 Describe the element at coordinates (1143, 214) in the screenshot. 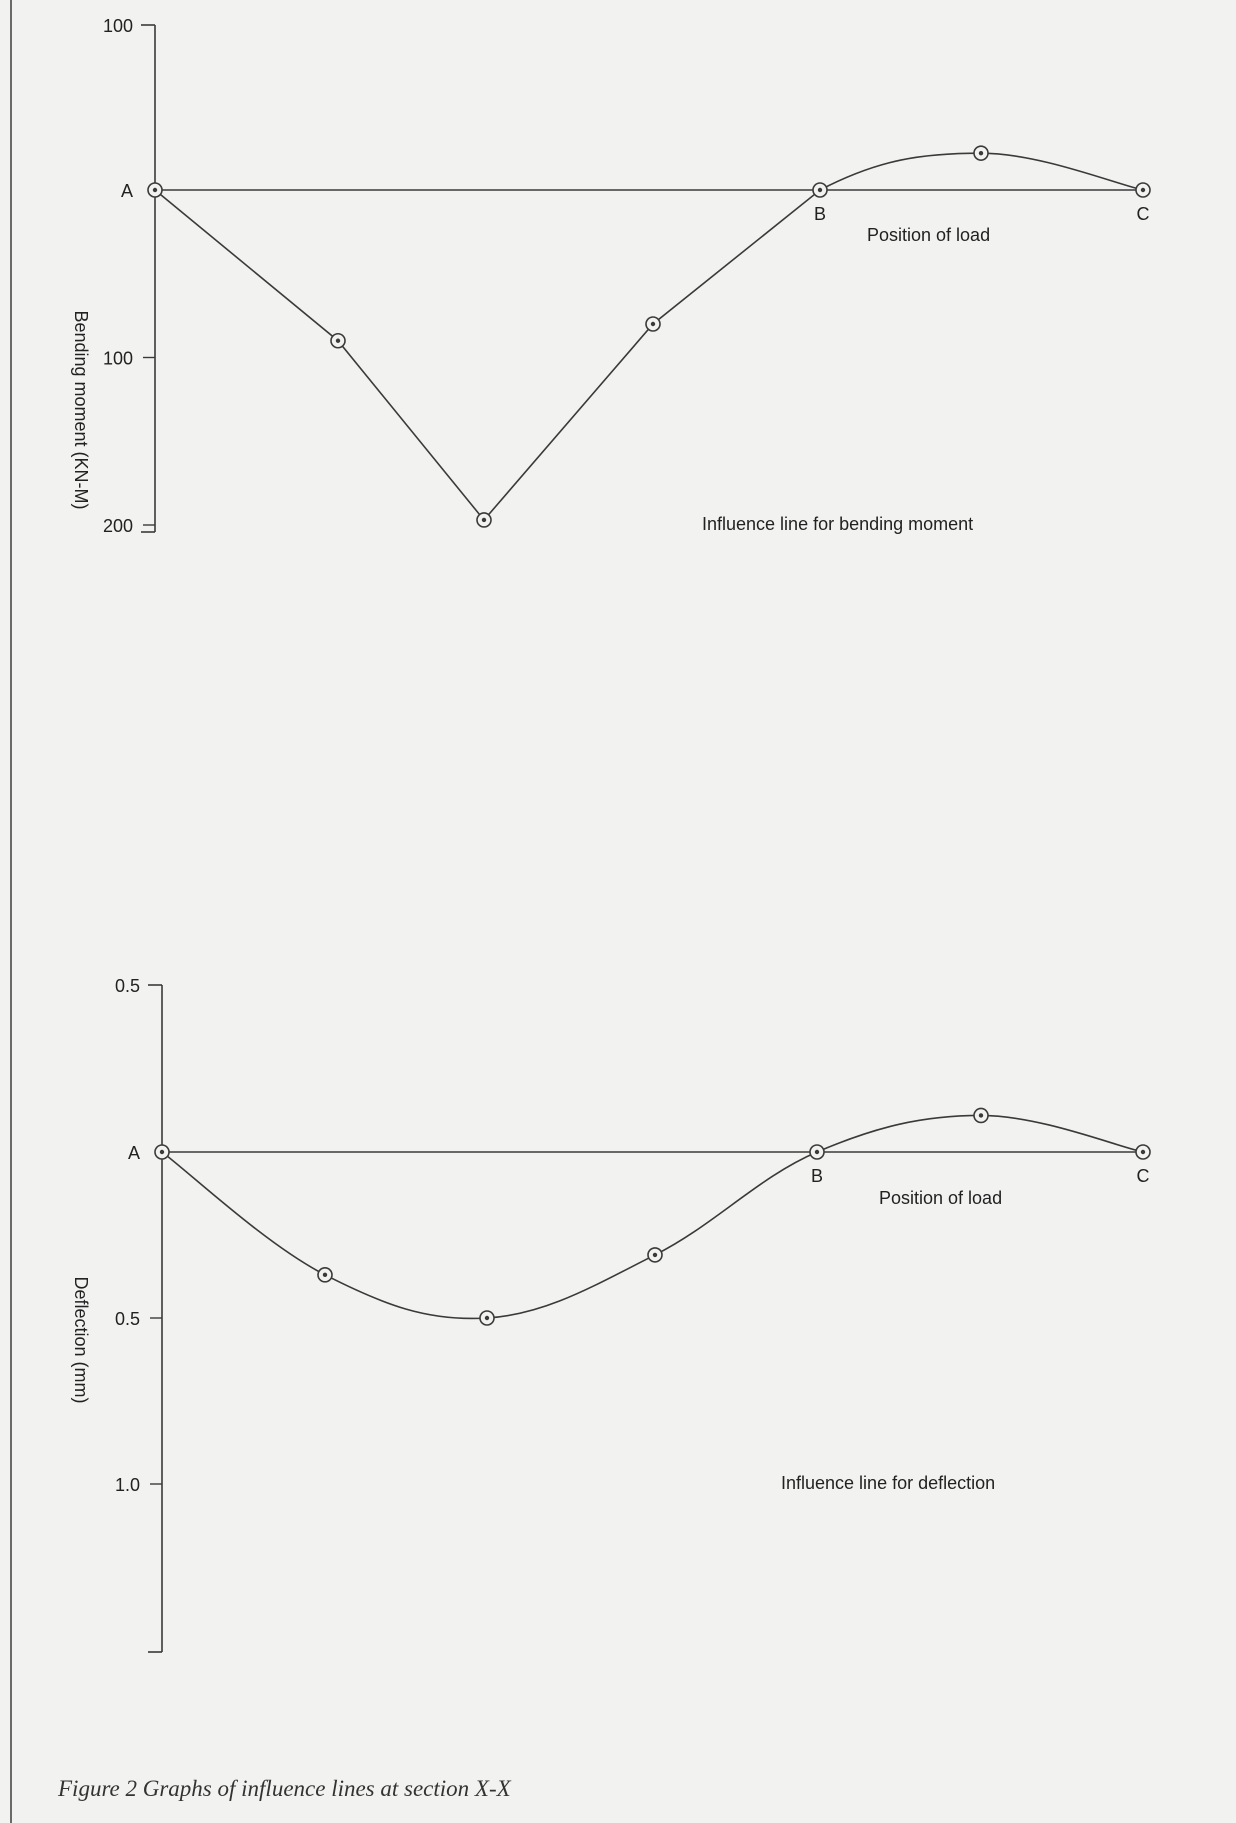

I see `bm-support-label: C` at that location.